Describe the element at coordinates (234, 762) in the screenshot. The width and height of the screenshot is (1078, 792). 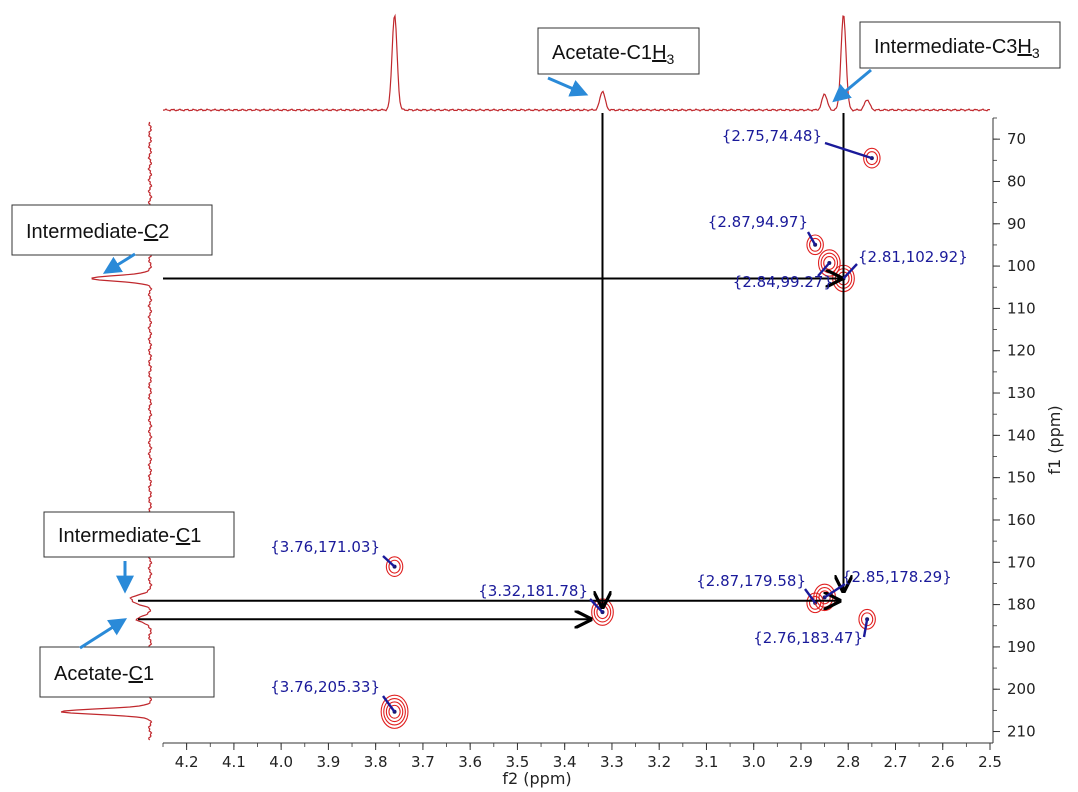
I see `x-tick-label: 4.1` at that location.